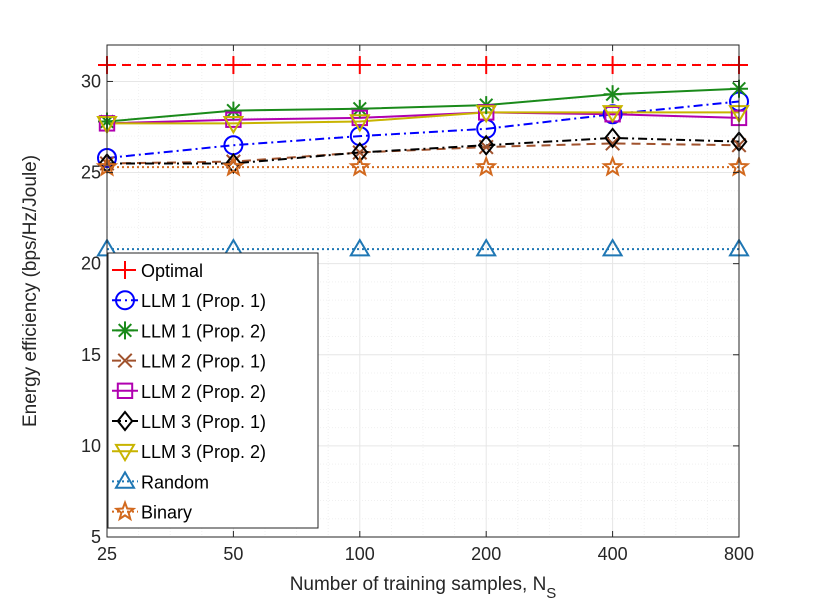 Image resolution: width=817 pixels, height=610 pixels. I want to click on x-axis-label-main: Number of training samples, N, so click(418, 584).